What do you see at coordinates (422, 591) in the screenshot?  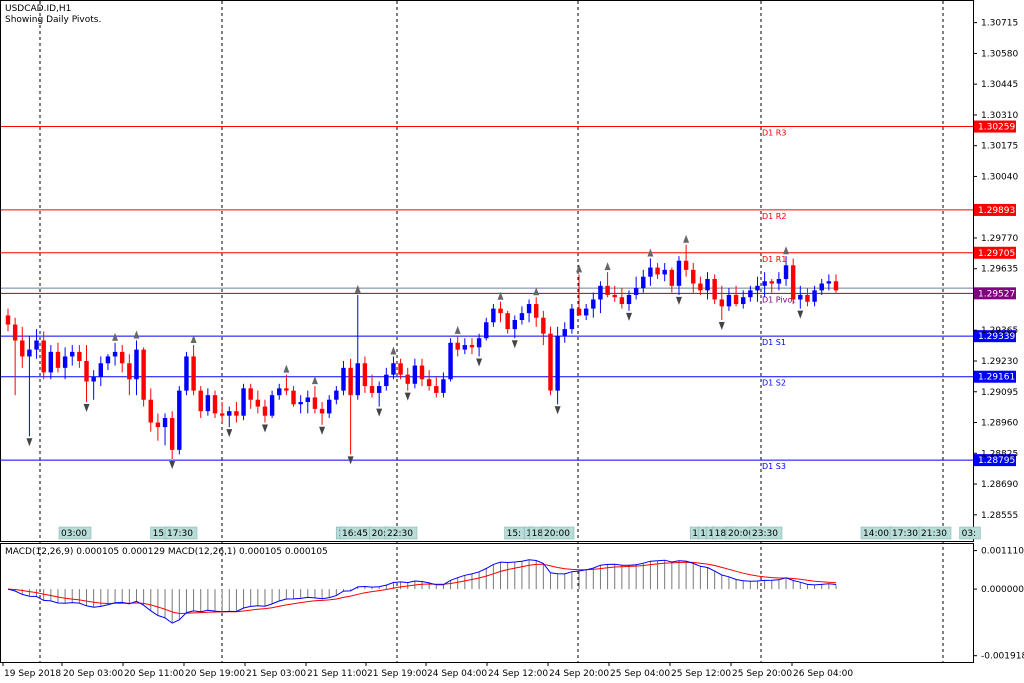 I see `macd-main-line` at bounding box center [422, 591].